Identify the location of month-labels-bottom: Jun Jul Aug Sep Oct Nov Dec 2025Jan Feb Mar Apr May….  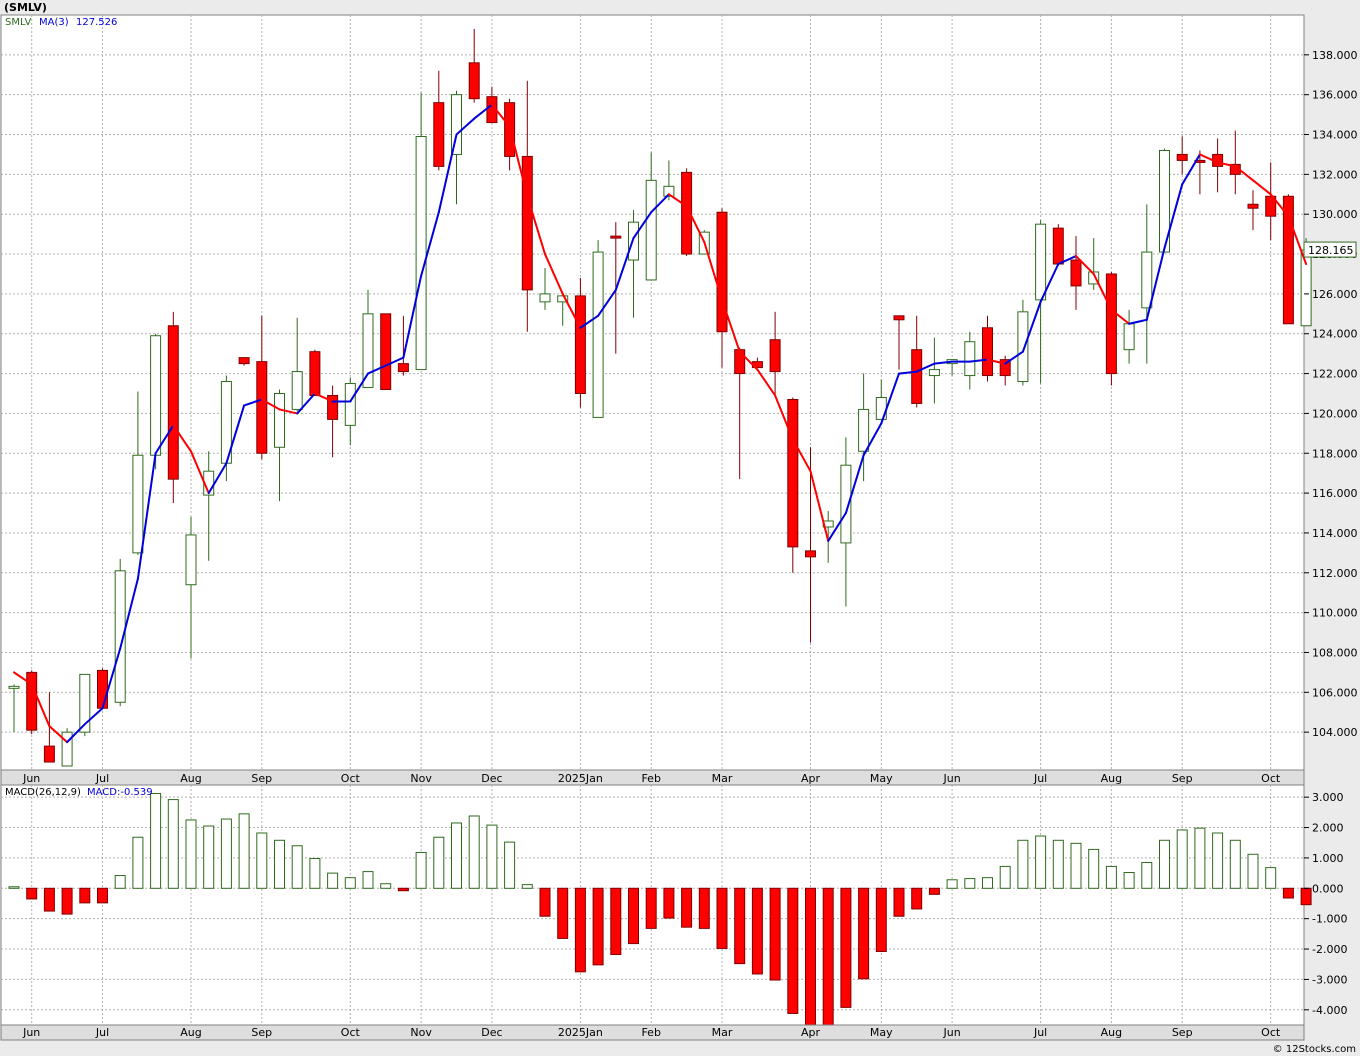
(651, 1032).